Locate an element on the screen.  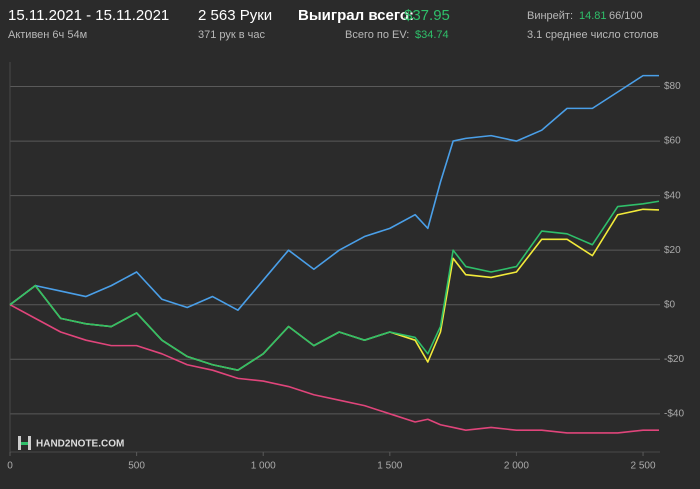
y-tick-label: $80 is located at coordinates (672, 86).